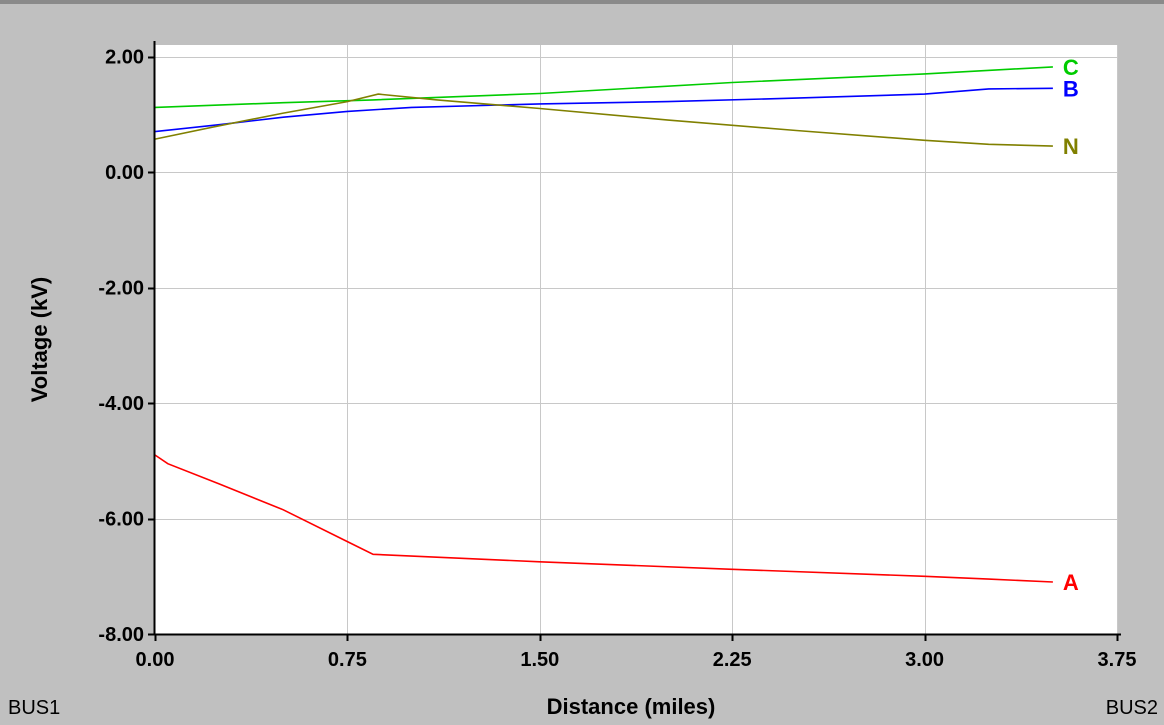 This screenshot has height=725, width=1164. Describe the element at coordinates (1071, 582) in the screenshot. I see `series-label-a: A` at that location.